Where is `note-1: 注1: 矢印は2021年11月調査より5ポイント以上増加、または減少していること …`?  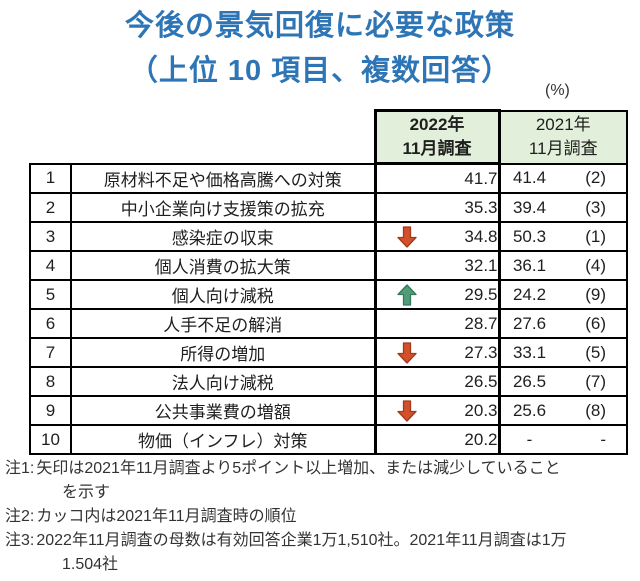
note-1: 注1: 矢印は2021年11月調査より5ポイント以上増加、または減少していること … is located at coordinates (321, 481).